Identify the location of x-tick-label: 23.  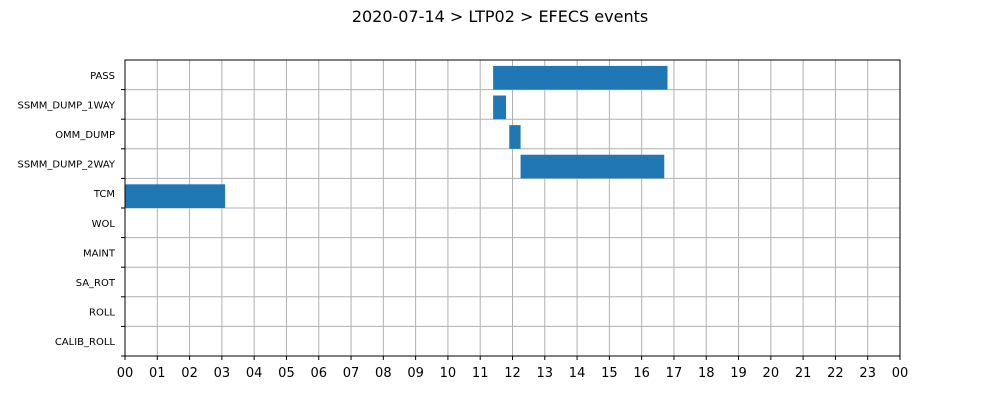
(867, 373).